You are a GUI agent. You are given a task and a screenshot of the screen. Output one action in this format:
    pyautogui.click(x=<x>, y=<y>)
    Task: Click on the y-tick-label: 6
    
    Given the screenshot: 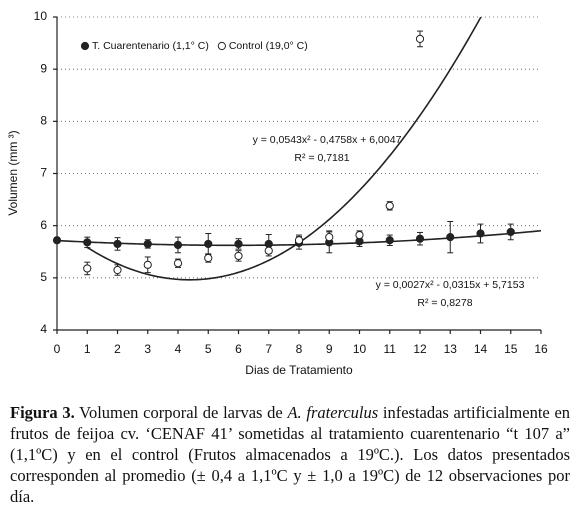 What is the action you would take?
    pyautogui.click(x=43, y=225)
    